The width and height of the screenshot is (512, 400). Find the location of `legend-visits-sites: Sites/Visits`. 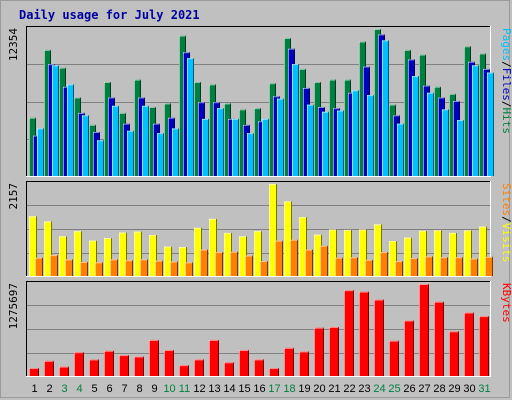

legend-visits-sites: Sites/Visits is located at coordinates (506, 223).